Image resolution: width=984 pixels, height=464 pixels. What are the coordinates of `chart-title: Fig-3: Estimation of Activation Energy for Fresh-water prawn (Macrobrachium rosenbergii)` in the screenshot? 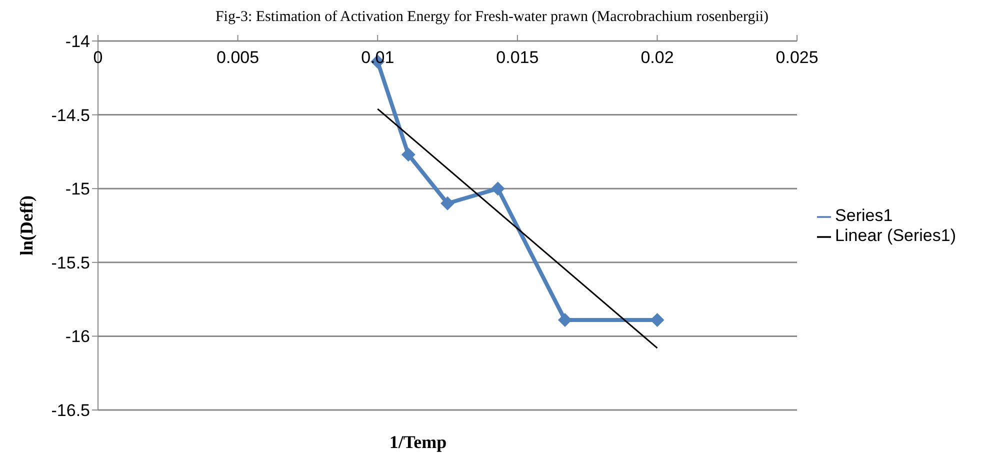 It's located at (492, 17).